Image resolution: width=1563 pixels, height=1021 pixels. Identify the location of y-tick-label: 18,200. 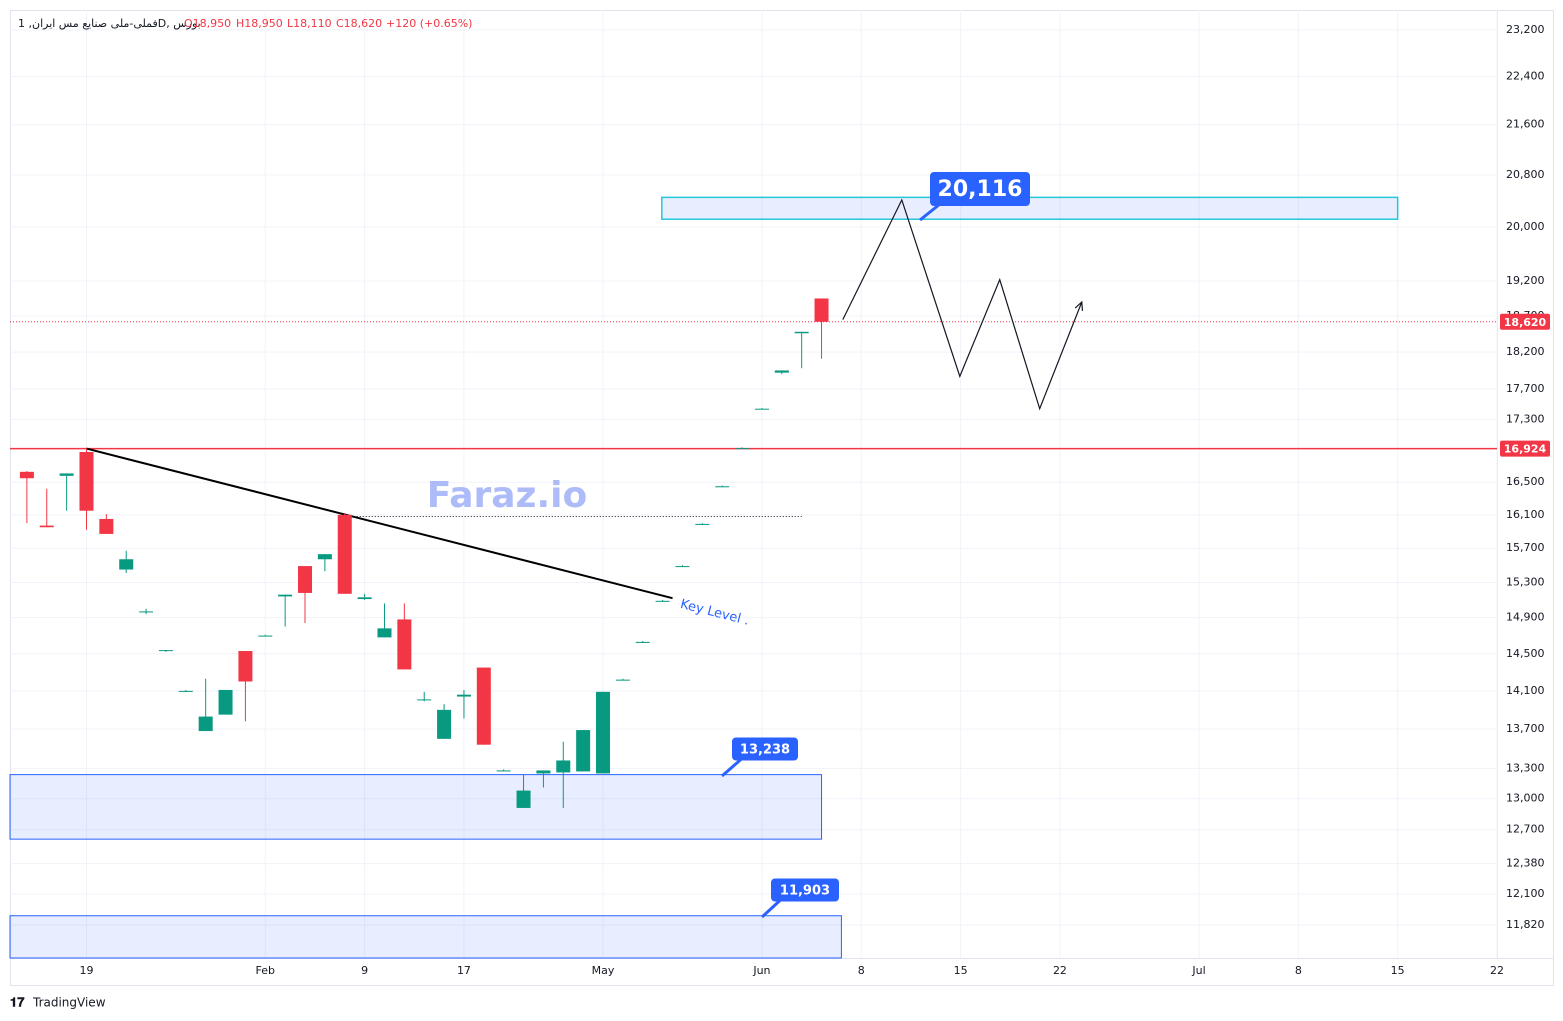
(1525, 351).